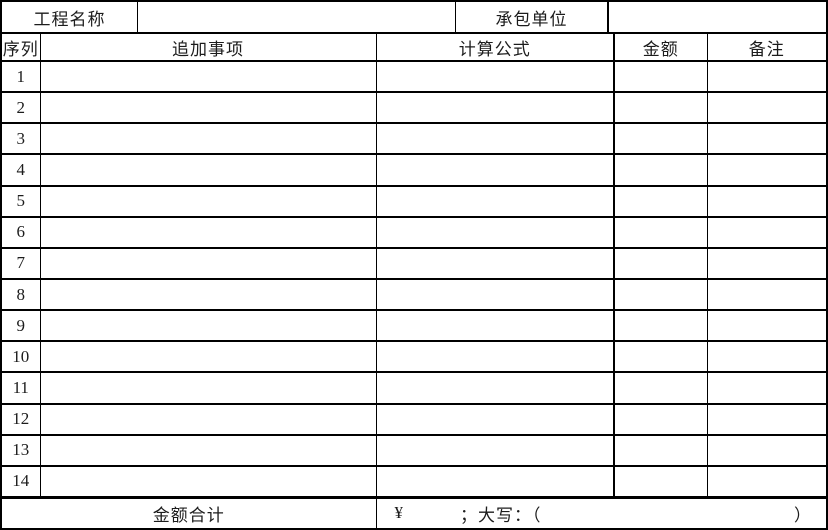 Image resolution: width=828 pixels, height=530 pixels. What do you see at coordinates (21, 294) in the screenshot?
I see `row-sequence-number: 8` at bounding box center [21, 294].